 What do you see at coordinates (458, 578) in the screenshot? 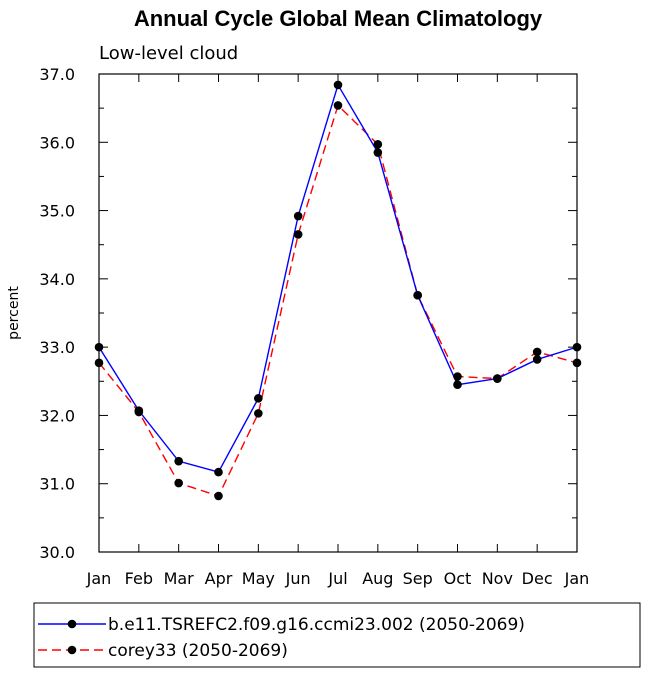
I see `x-tick-label: Oct` at bounding box center [458, 578].